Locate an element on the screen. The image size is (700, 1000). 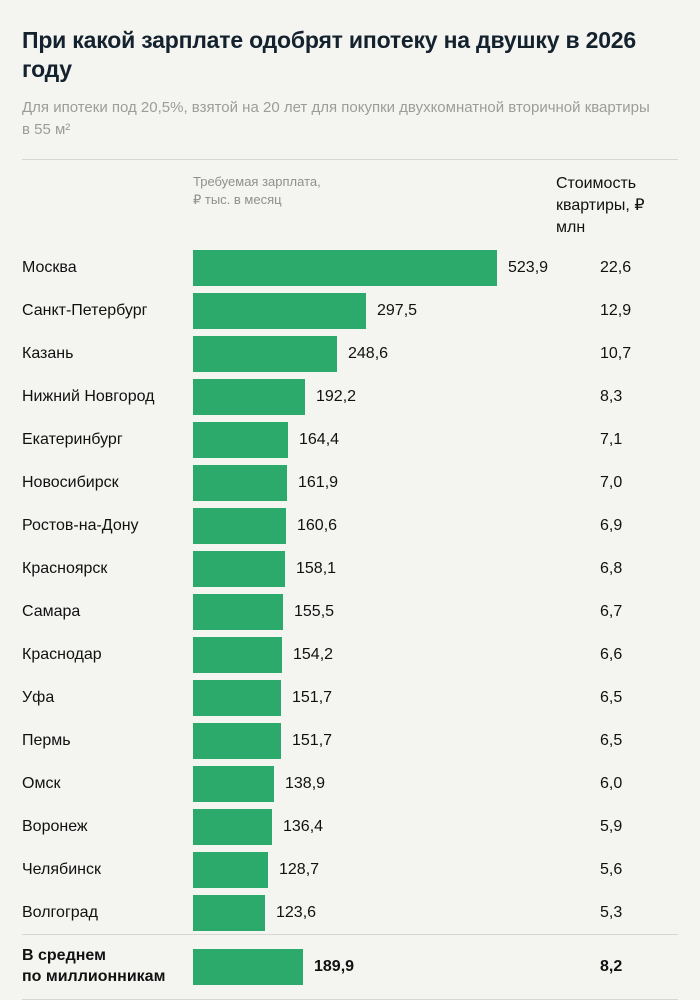
salary-value: 523,9 is located at coordinates (528, 267).